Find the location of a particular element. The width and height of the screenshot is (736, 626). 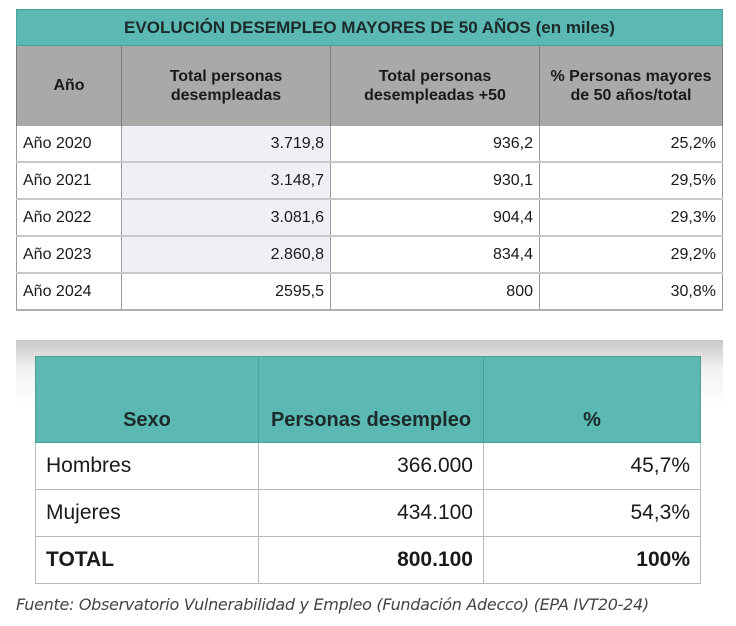

cell-personas: 366.000 is located at coordinates (371, 466).